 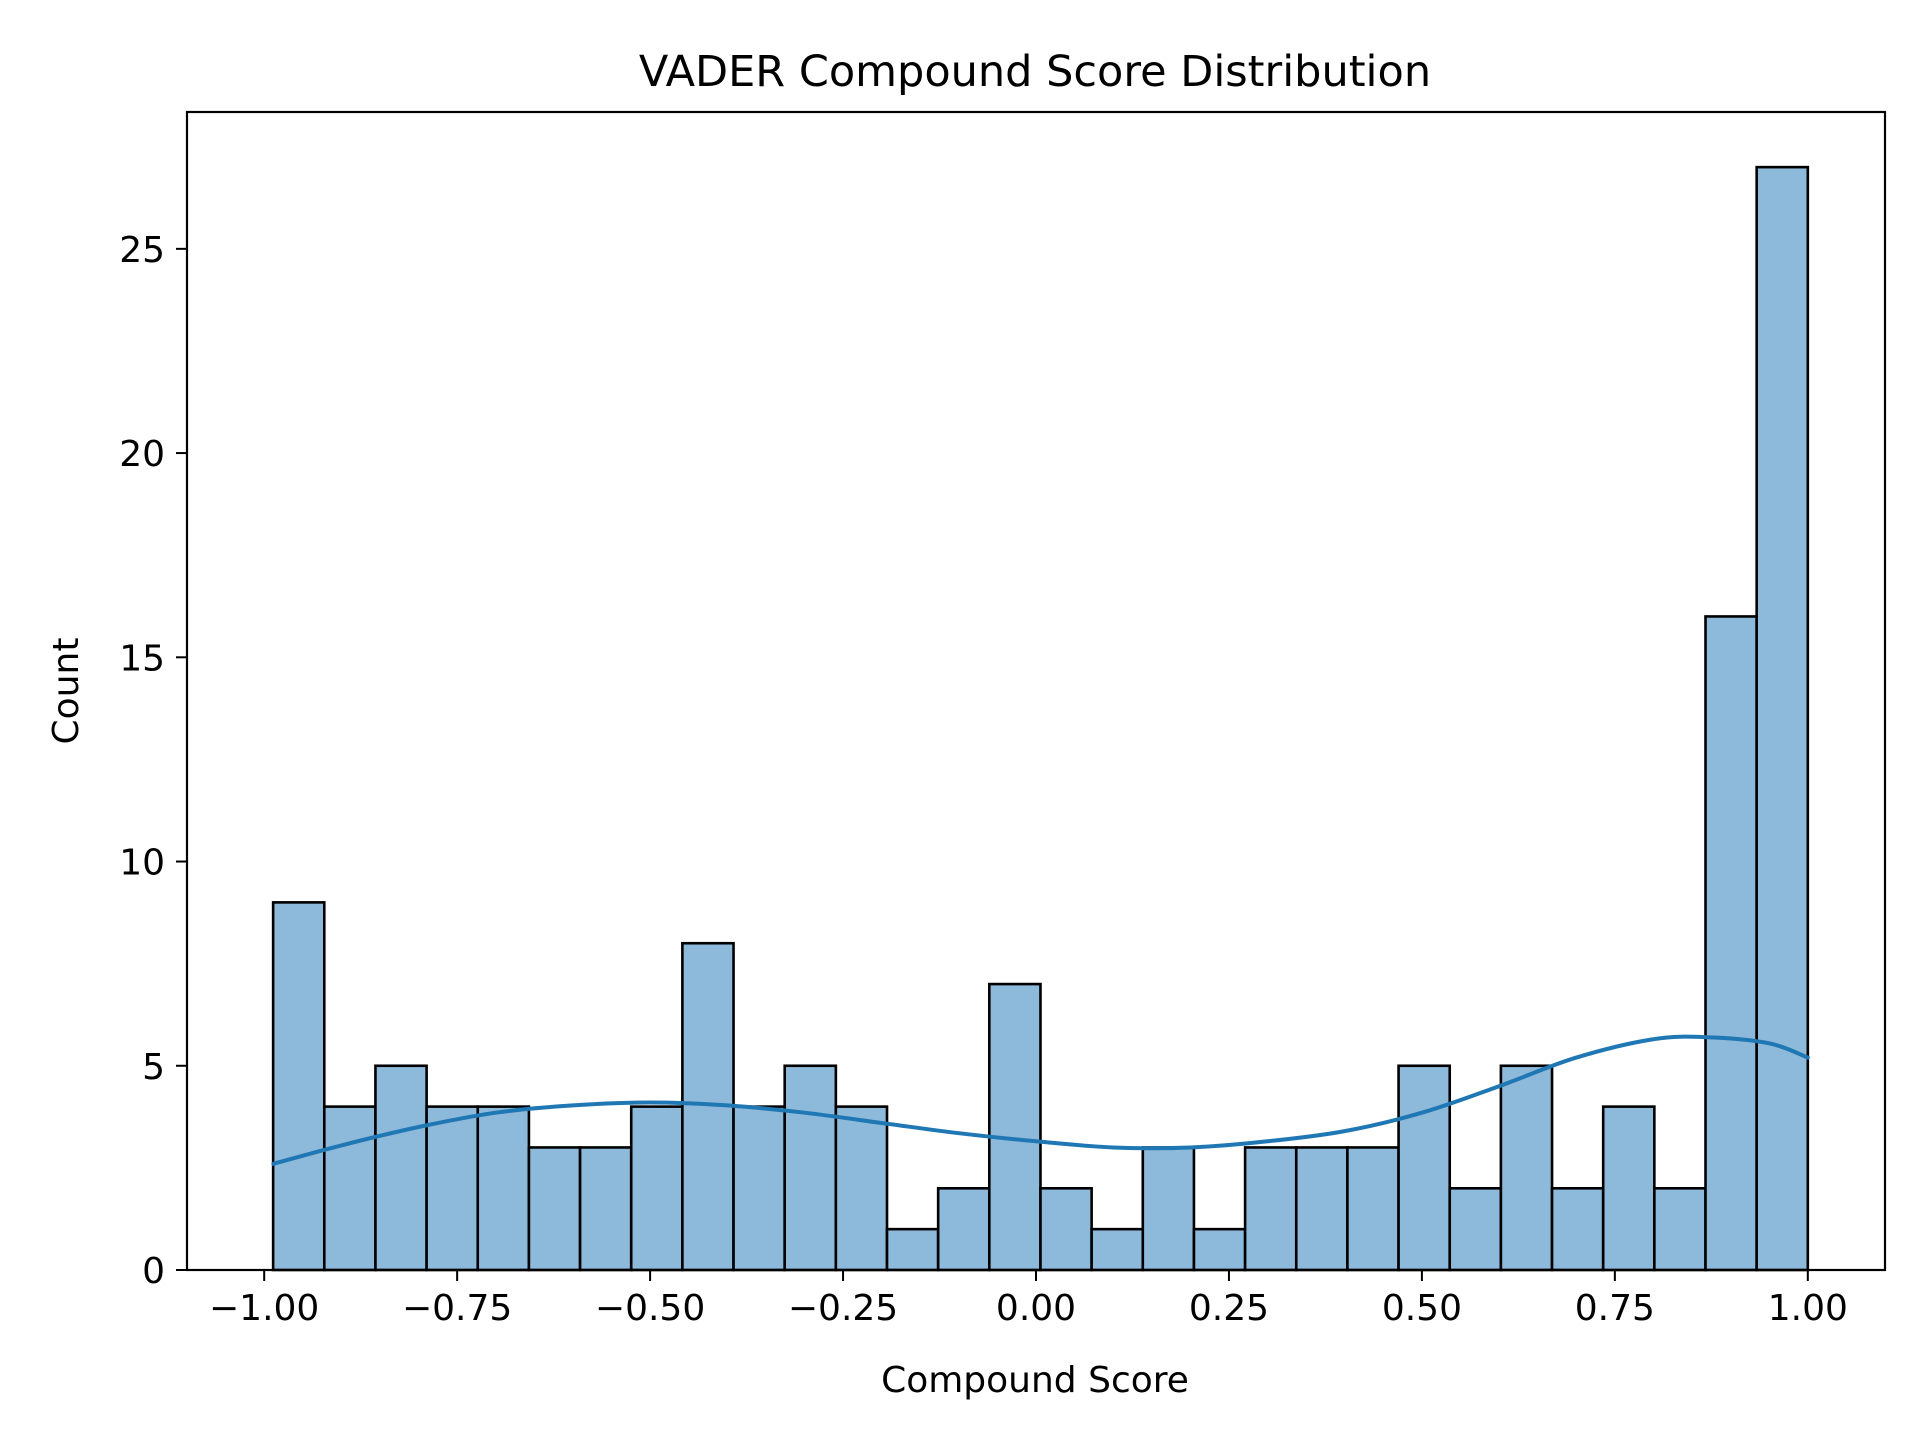 What do you see at coordinates (153, 1271) in the screenshot?
I see `y-tick-label: 0` at bounding box center [153, 1271].